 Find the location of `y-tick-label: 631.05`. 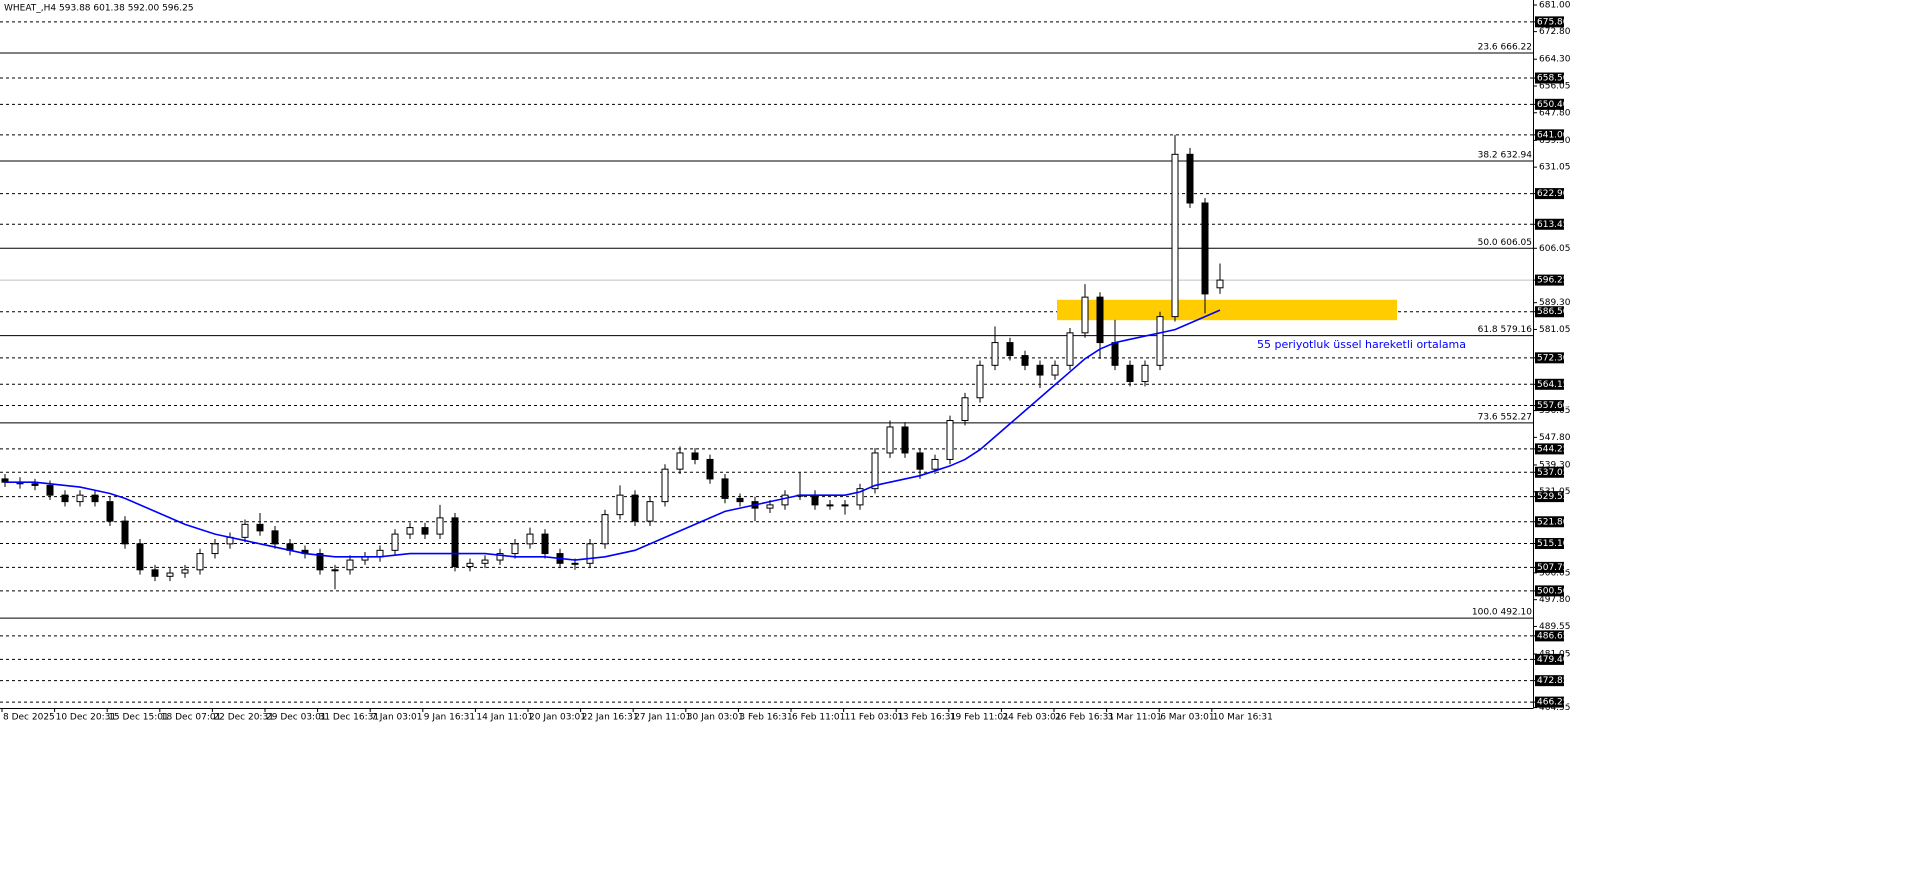

y-tick-label: 631.05 is located at coordinates (1555, 168).